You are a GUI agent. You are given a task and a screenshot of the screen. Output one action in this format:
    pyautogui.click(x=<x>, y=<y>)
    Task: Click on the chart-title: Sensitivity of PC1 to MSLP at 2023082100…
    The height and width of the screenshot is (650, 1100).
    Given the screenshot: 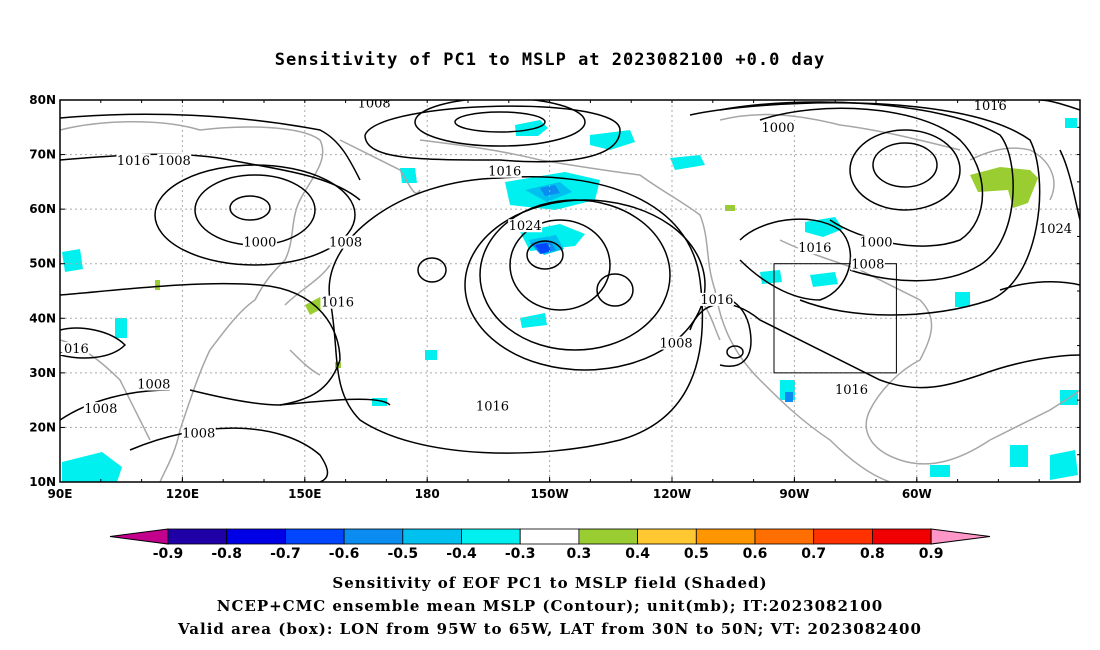 What is the action you would take?
    pyautogui.click(x=550, y=60)
    